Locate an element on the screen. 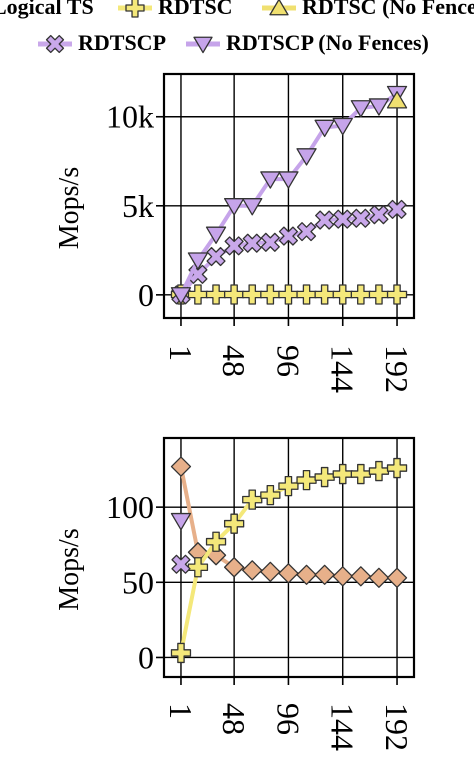 Image resolution: width=474 pixels, height=761 pixels. y-tick-label: 100 is located at coordinates (130, 507).